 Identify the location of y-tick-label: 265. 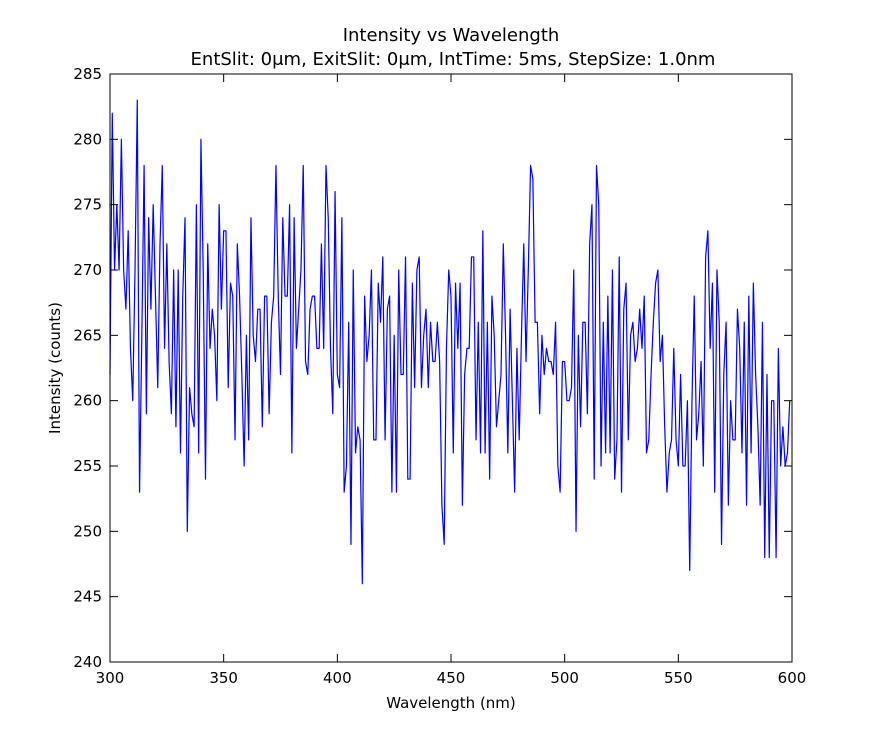
(87, 335).